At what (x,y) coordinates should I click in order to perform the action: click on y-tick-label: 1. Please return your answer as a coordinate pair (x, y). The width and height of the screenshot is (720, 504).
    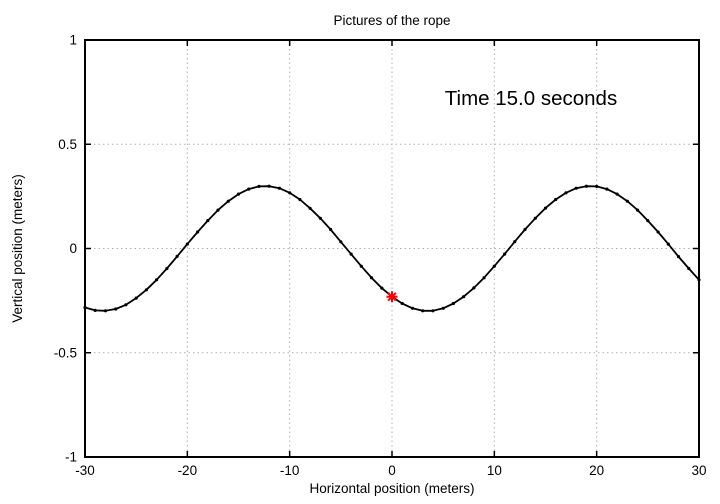
    Looking at the image, I should click on (73, 40).